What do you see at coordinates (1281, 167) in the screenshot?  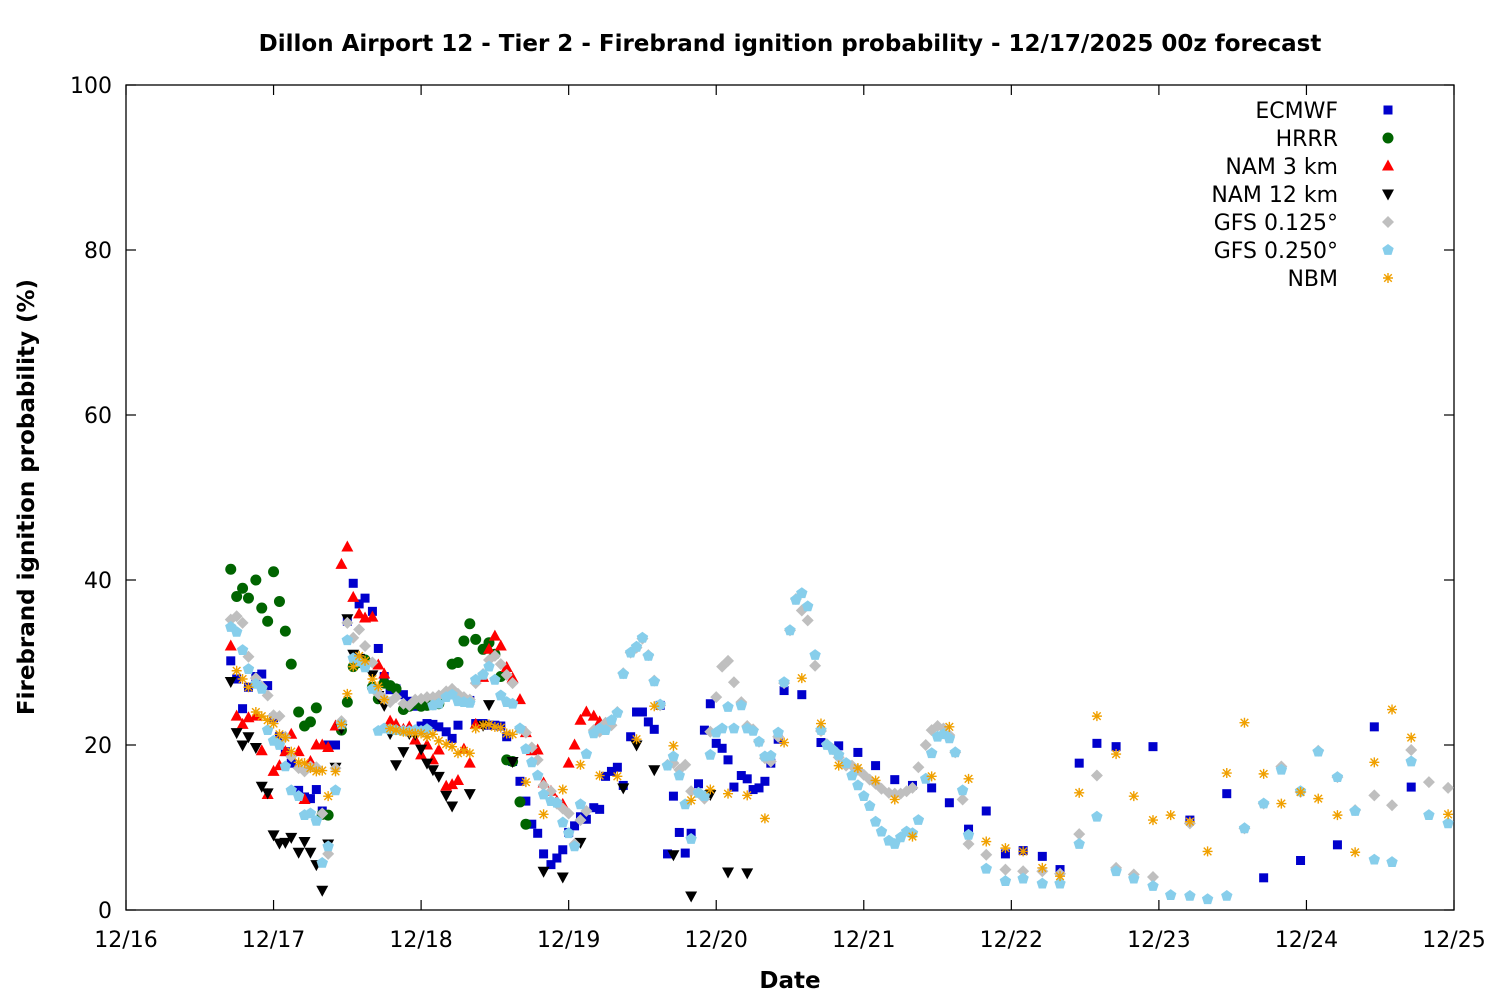 I see `legend-label: NAM 3 km` at bounding box center [1281, 167].